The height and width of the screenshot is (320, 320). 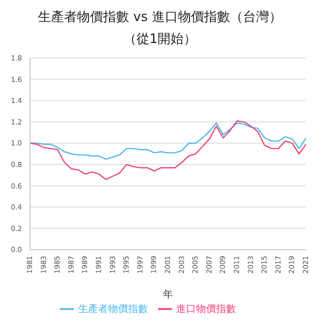 What do you see at coordinates (160, 17) in the screenshot?
I see `chart-title: 生產者物價指數 vs 進口物價指數（台灣）` at bounding box center [160, 17].